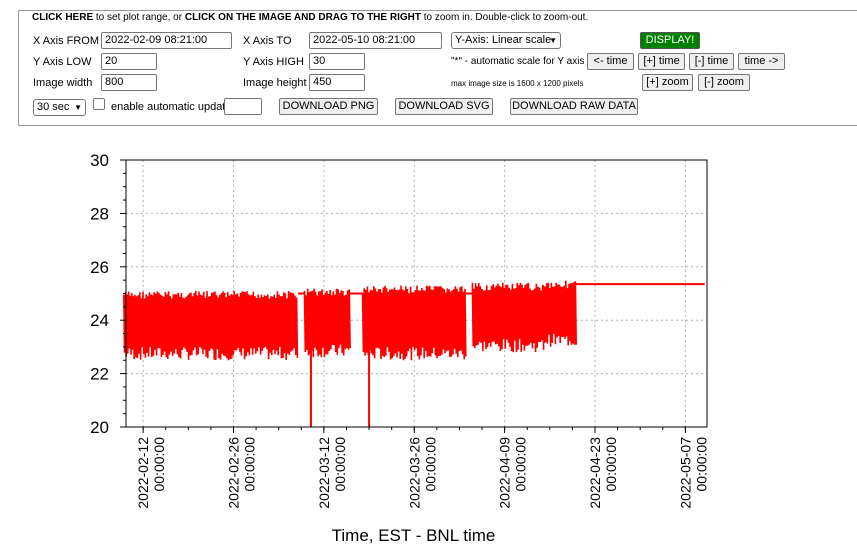  What do you see at coordinates (574, 106) in the screenshot?
I see `download-raw-data-button: DOWNLOAD RAW DATA` at bounding box center [574, 106].